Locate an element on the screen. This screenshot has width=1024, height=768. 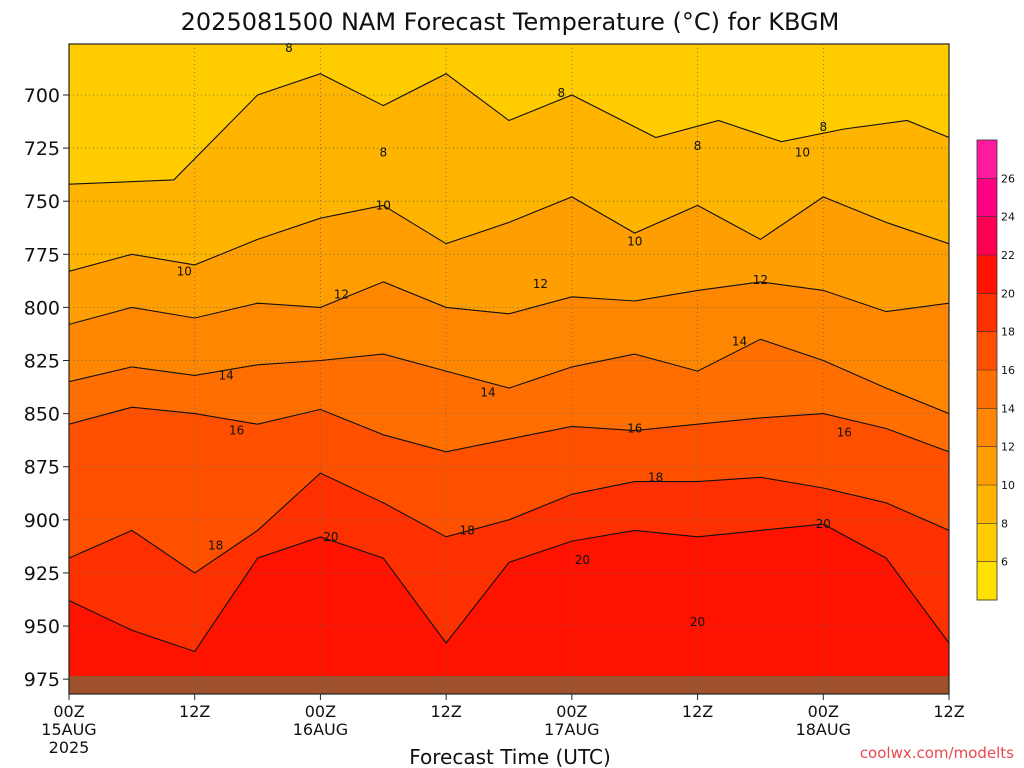
y-tick-label: 825 is located at coordinates (42, 362).